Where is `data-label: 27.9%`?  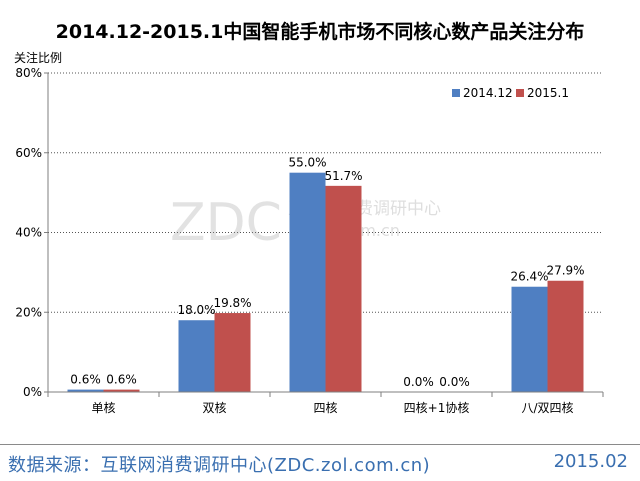
data-label: 27.9% is located at coordinates (565, 271).